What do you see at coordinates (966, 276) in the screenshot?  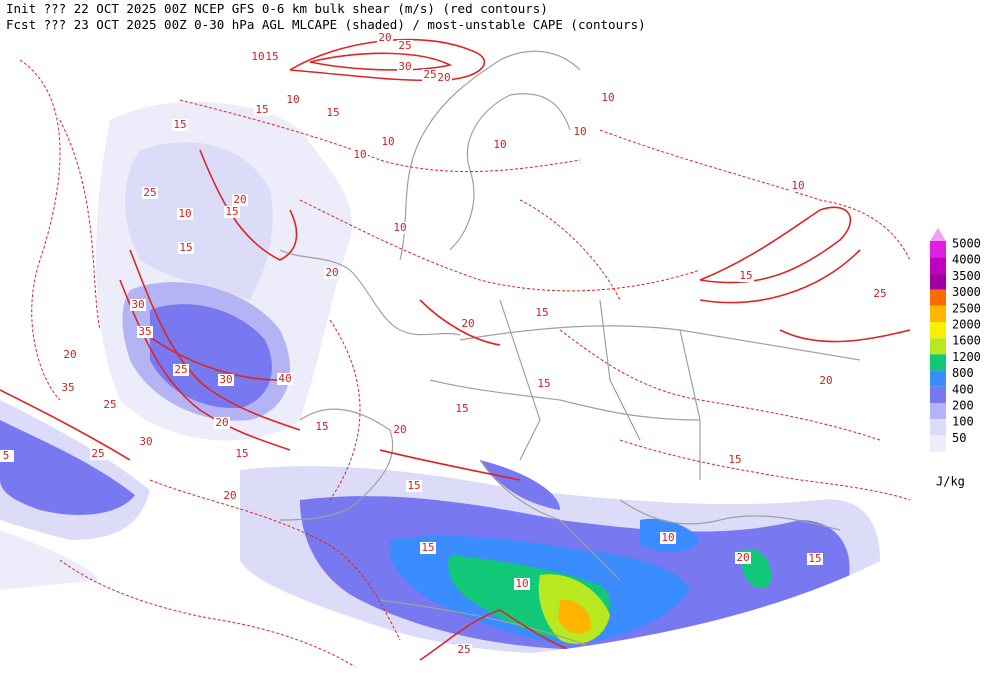 I see `legend-label: 3500` at bounding box center [966, 276].